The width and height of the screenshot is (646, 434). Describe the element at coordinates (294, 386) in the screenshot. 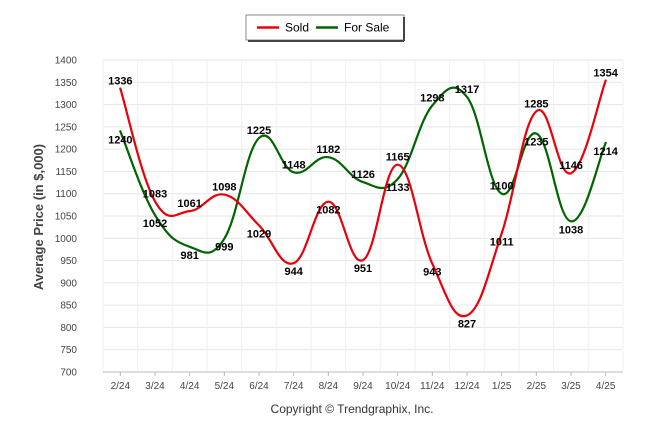

I see `x-tick-label: 7/24` at that location.